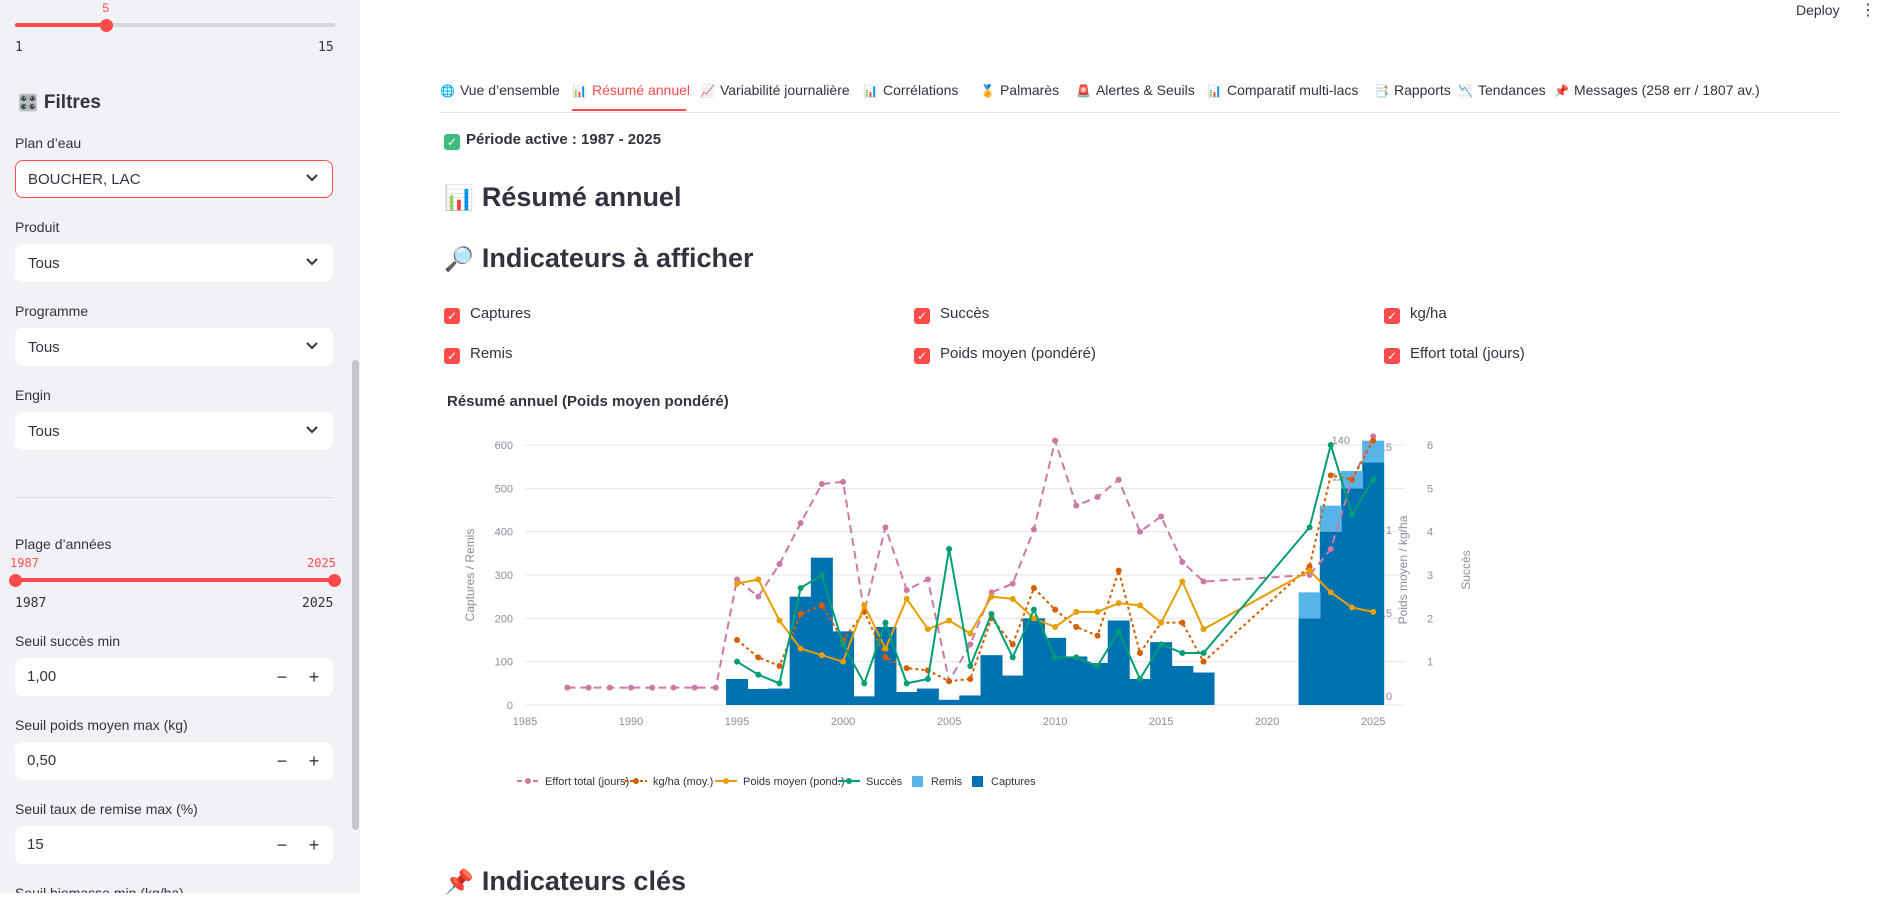 The width and height of the screenshot is (1892, 897). What do you see at coordinates (1029, 90) in the screenshot?
I see `tab-label: Palmarès` at bounding box center [1029, 90].